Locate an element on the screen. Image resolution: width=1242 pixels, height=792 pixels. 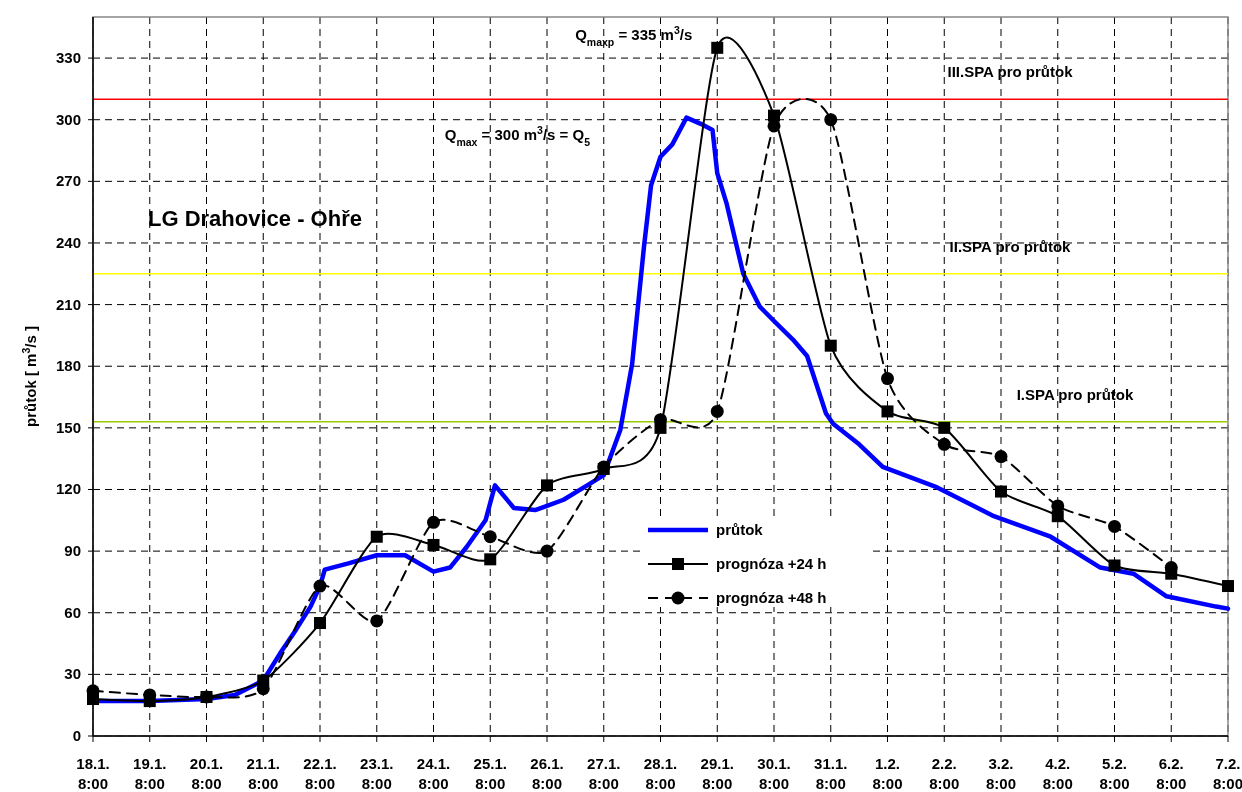
x-tick-label: 21.1. 8:00 is located at coordinates (263, 773).